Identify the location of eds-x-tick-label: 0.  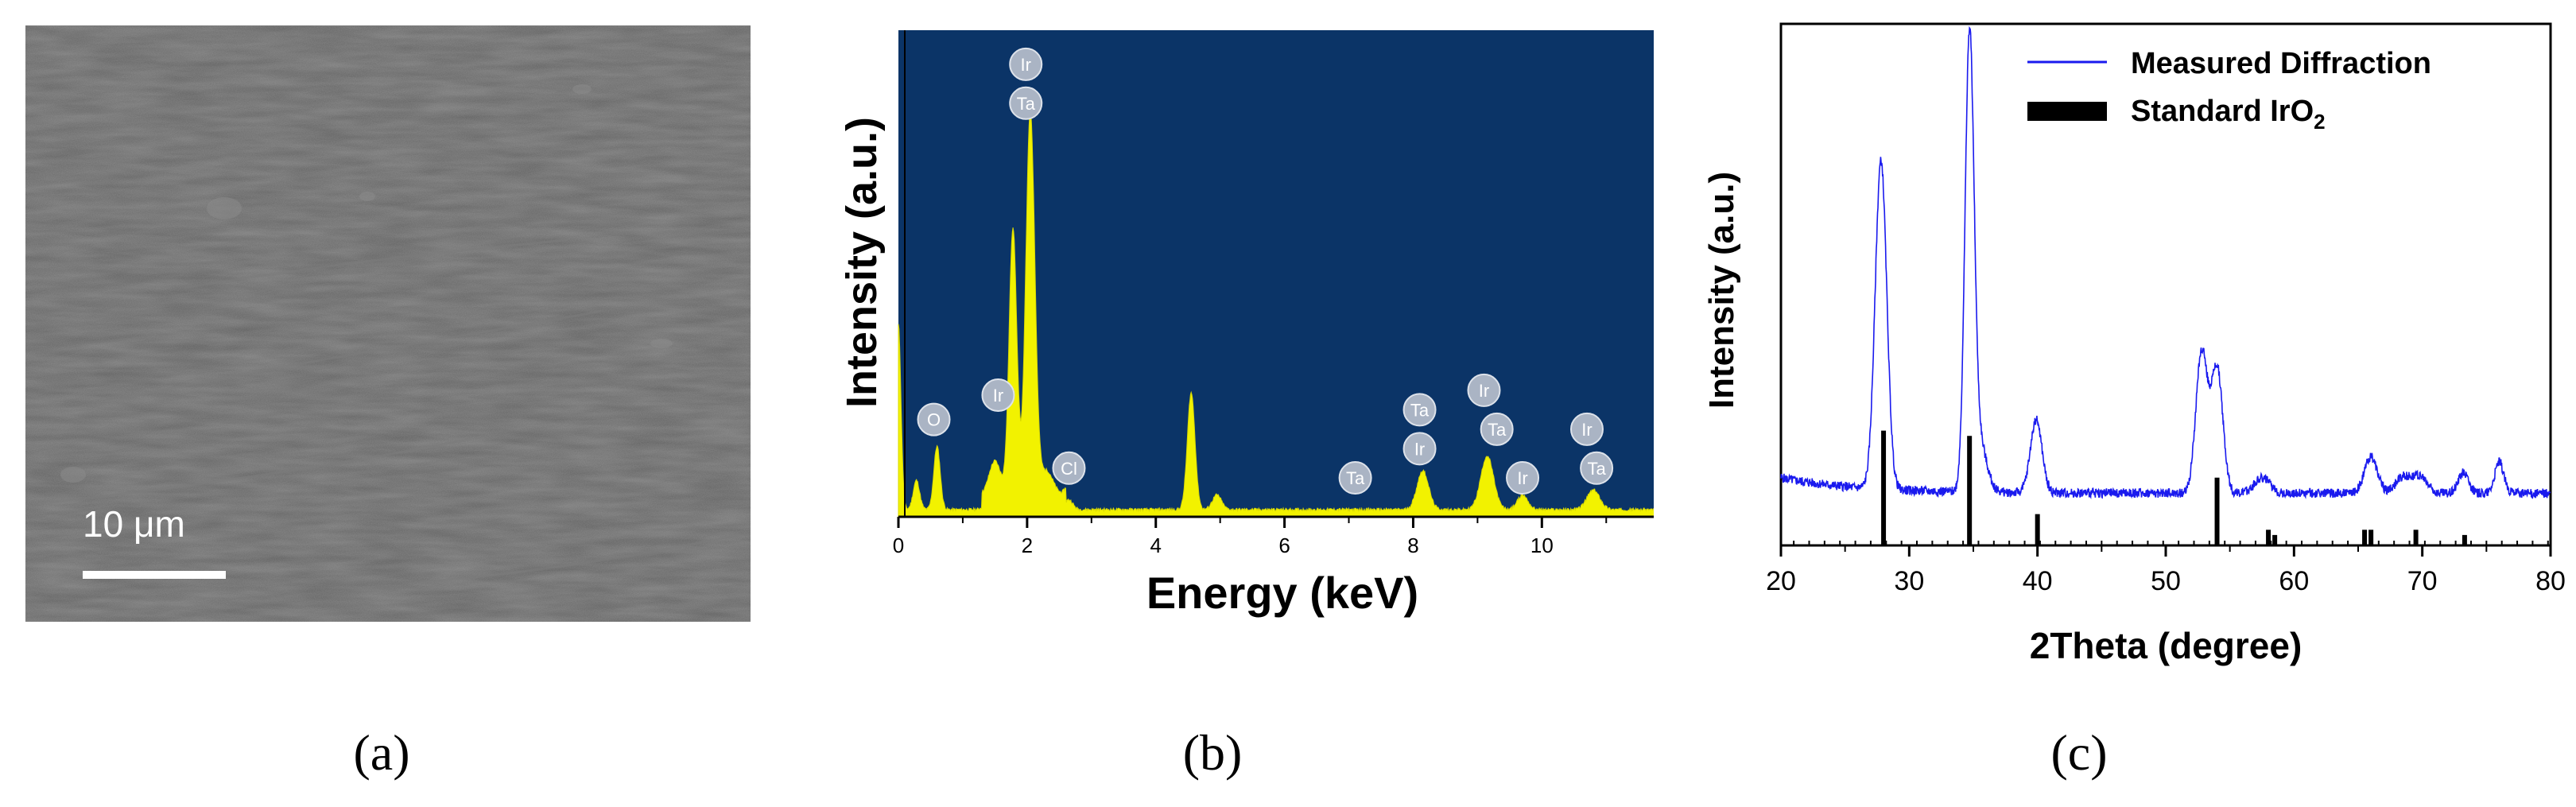
(899, 545).